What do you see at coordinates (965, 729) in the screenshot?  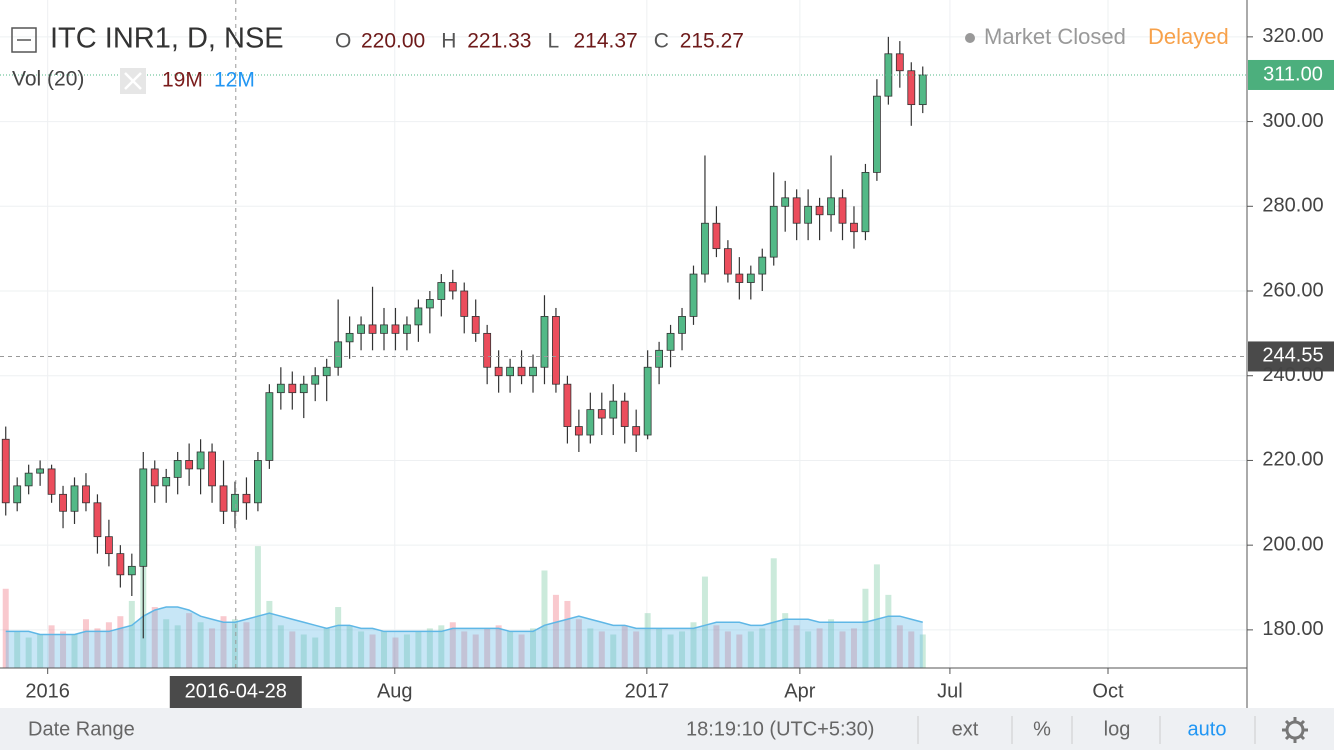 I see `ext-button: ext` at bounding box center [965, 729].